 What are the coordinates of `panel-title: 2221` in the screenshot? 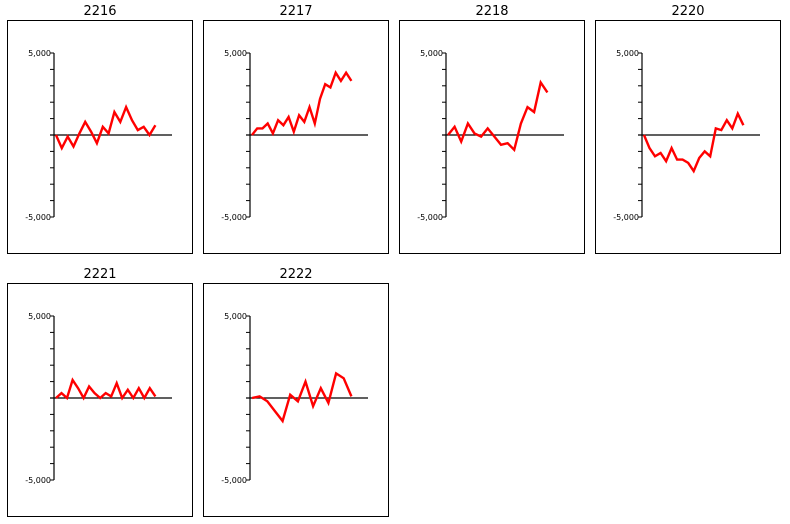 It's located at (100, 274).